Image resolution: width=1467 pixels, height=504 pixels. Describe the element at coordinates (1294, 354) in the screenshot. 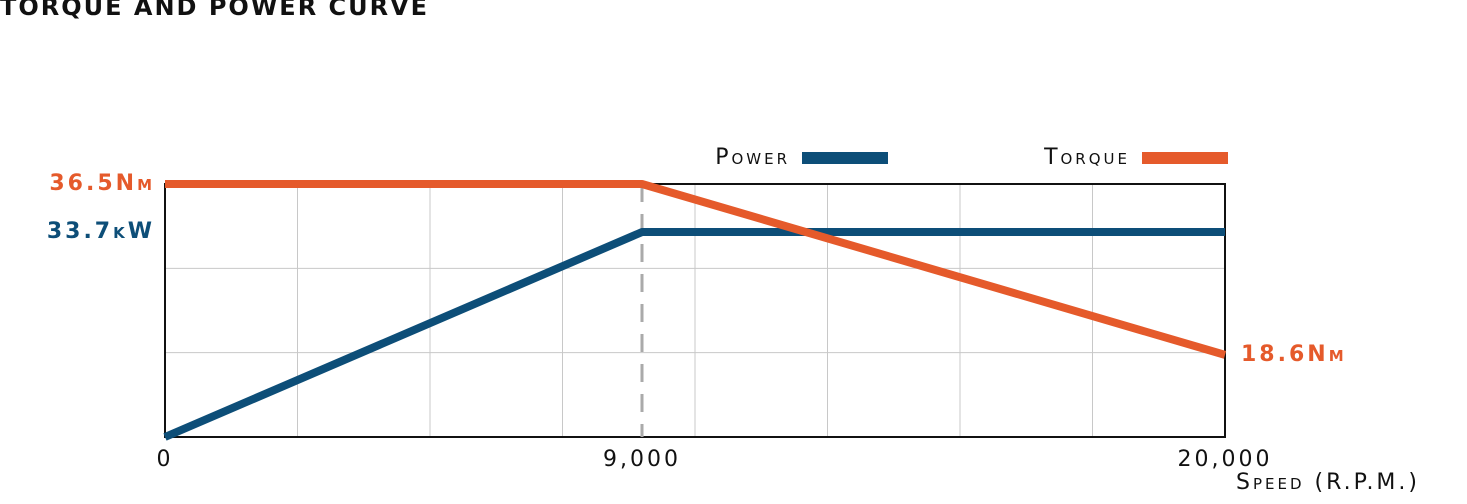

I see `value-label: 18.6Nm` at that location.